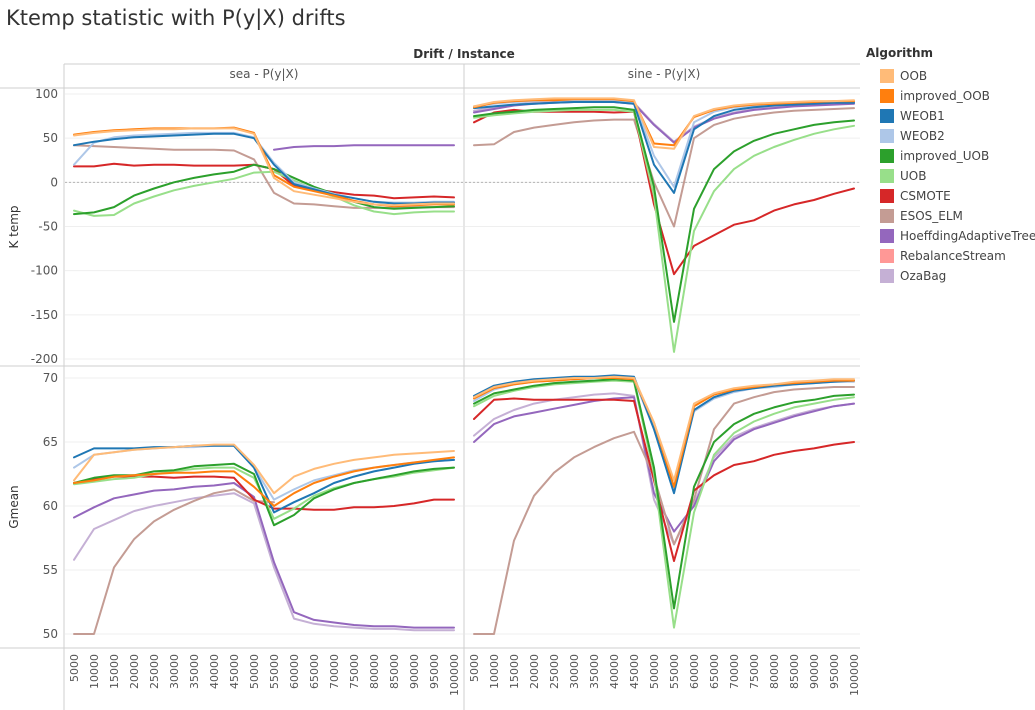 The image size is (1035, 710). What do you see at coordinates (74, 668) in the screenshot?
I see `x-tick-label: 5000` at bounding box center [74, 668].